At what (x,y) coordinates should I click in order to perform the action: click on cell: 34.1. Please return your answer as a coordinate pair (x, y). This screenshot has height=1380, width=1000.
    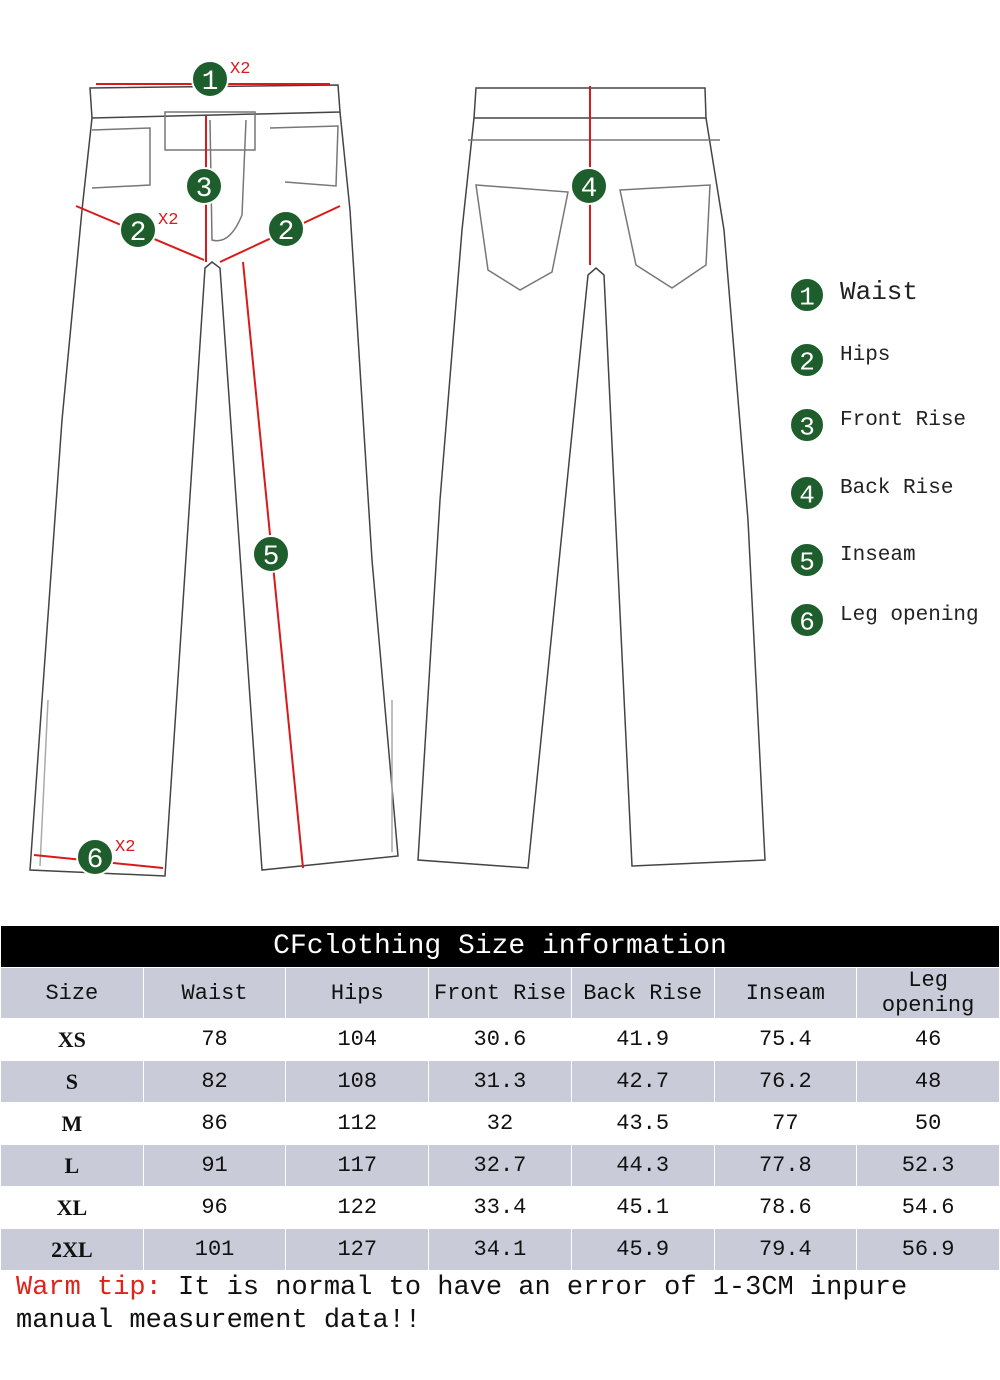
    Looking at the image, I should click on (500, 1249).